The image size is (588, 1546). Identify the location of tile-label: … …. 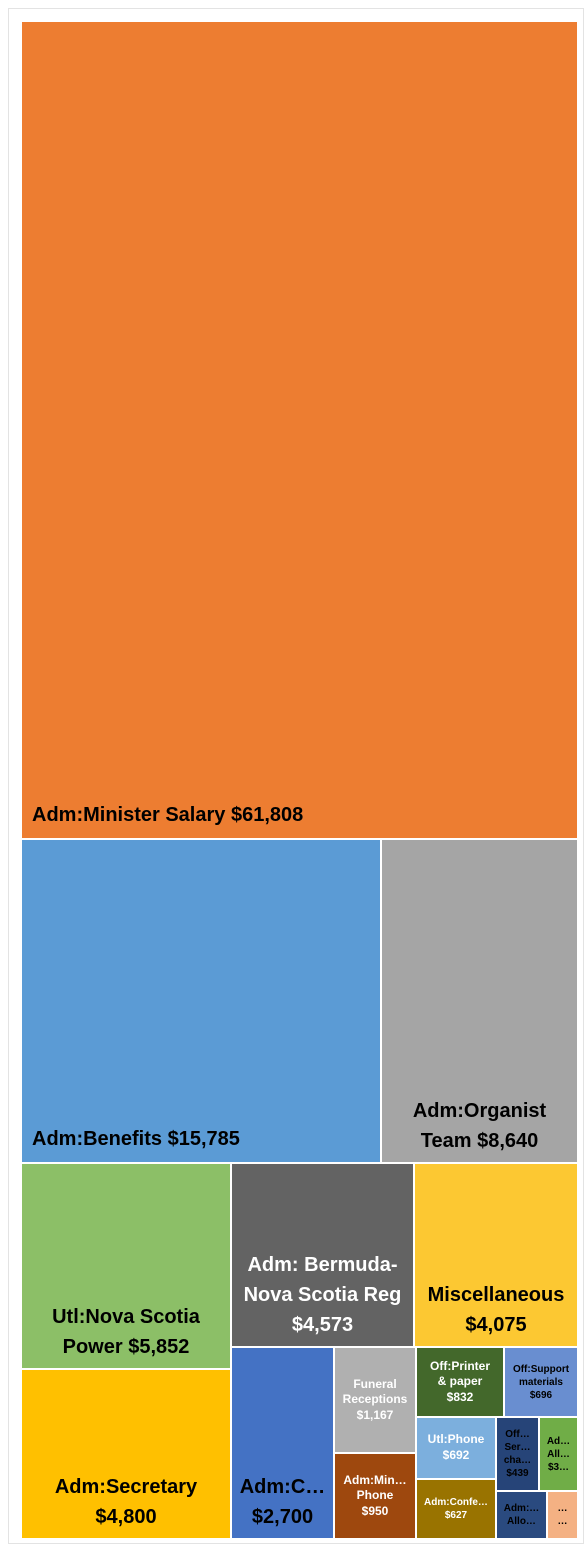
(562, 1515).